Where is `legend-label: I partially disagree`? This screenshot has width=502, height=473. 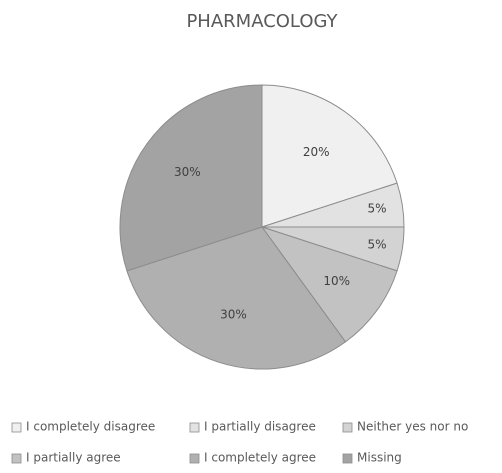 legend-label: I partially disagree is located at coordinates (260, 427).